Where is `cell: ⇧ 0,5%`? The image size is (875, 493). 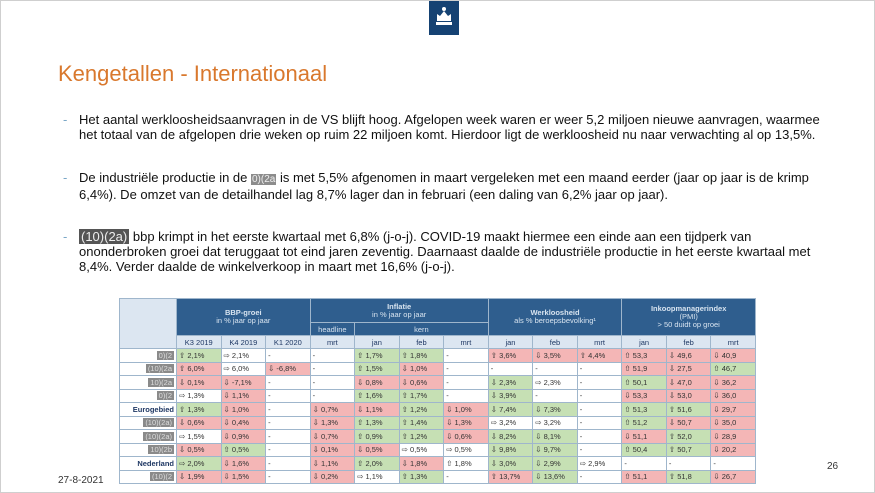 cell: ⇧ 0,5% is located at coordinates (243, 449).